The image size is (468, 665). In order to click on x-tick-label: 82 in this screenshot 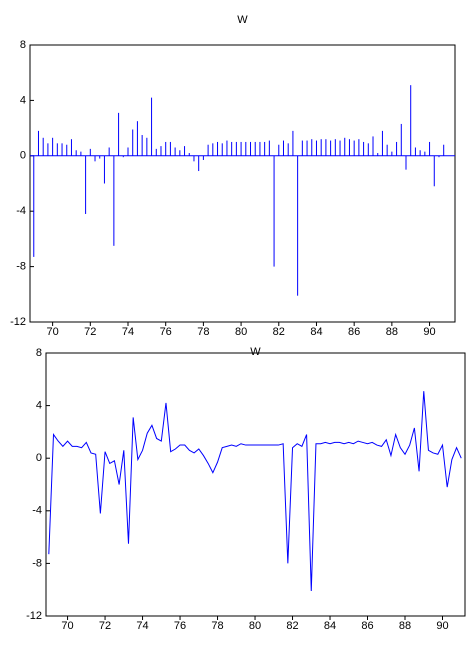, I will do `click(279, 332)`.